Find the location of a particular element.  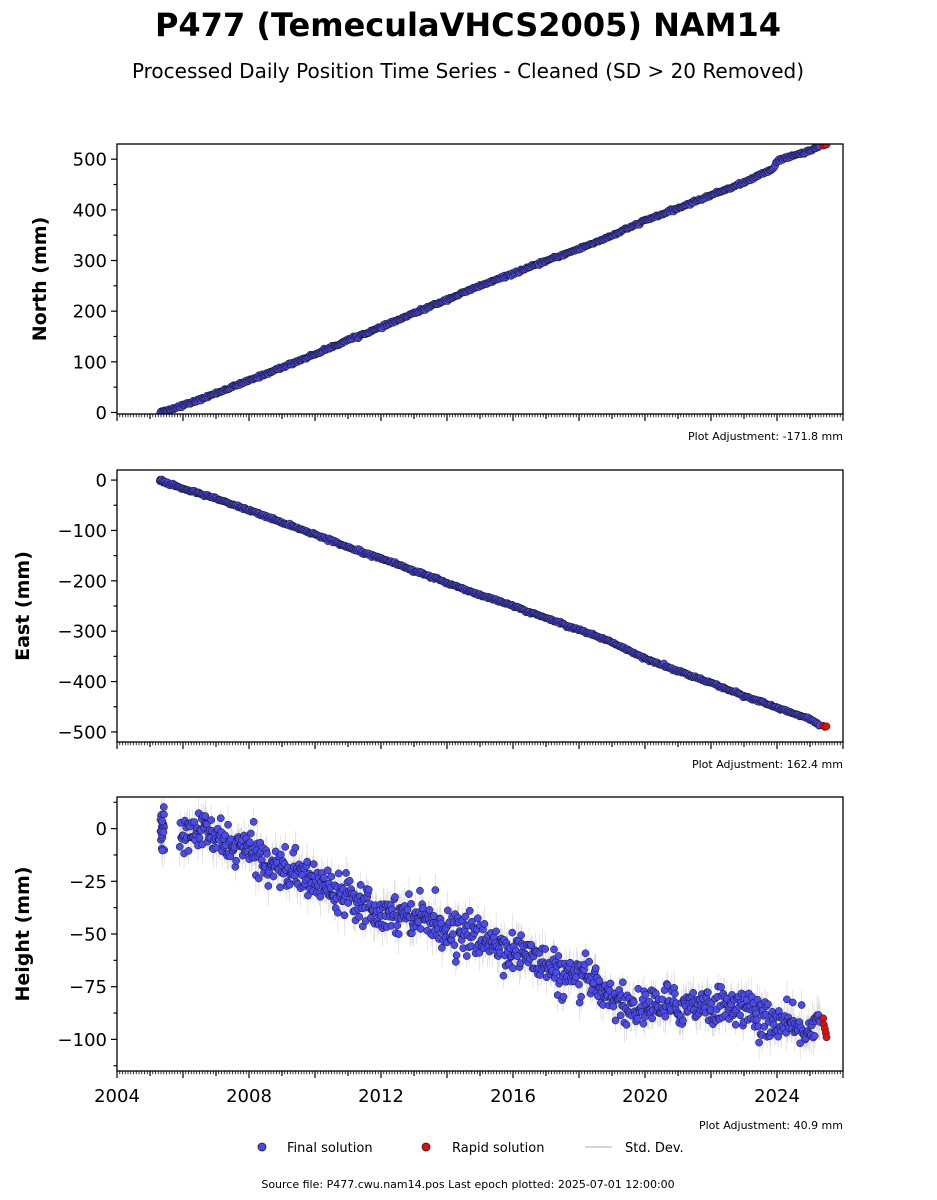

y-axis-label-north: North (mm) is located at coordinates (40, 279).